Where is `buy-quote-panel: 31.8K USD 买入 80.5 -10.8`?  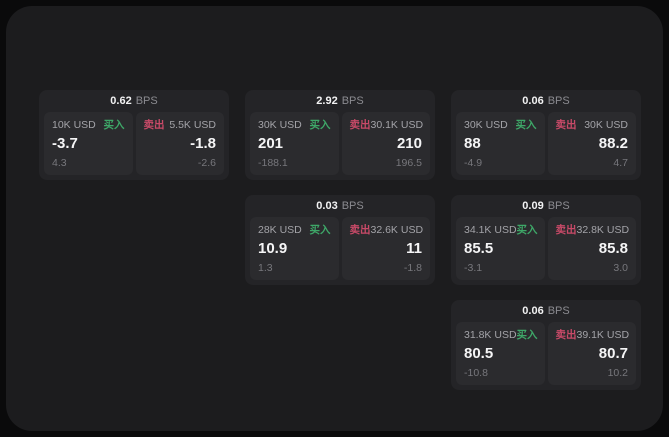
buy-quote-panel: 31.8K USD 买入 80.5 -10.8 is located at coordinates (500, 353).